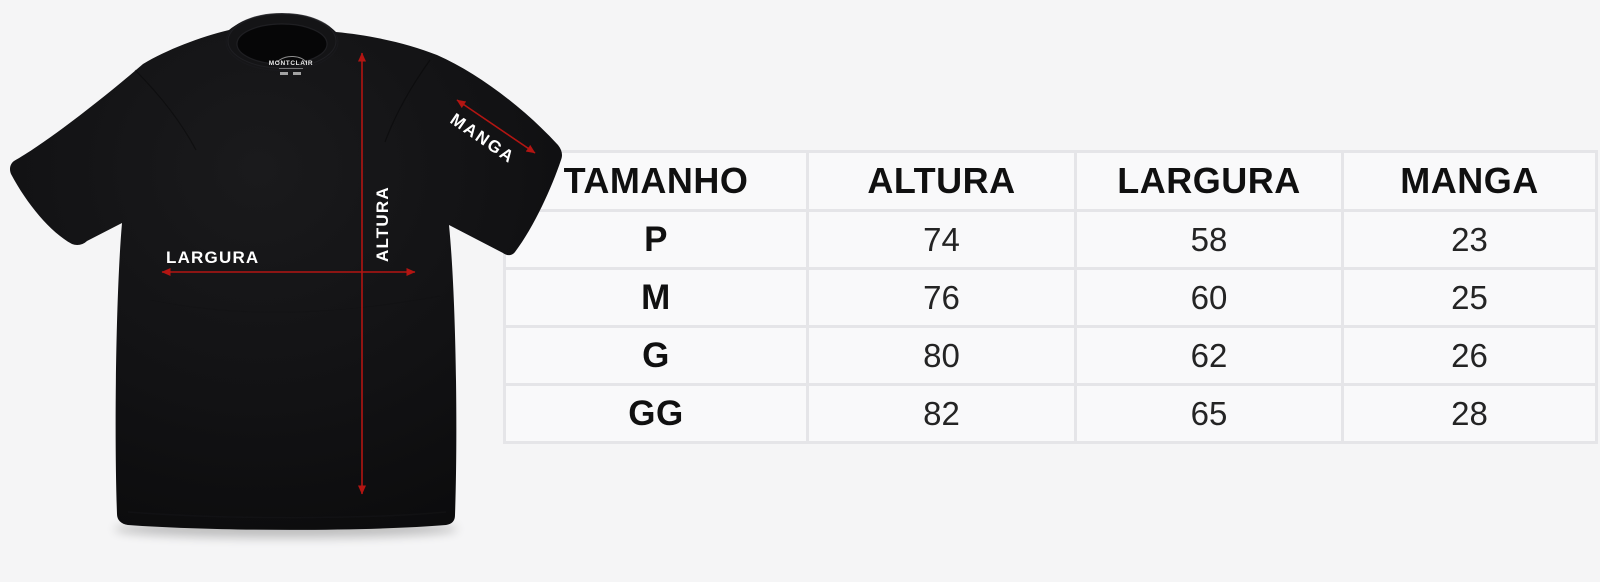  I want to click on table-row-p: P 74 58 23, so click(1050, 239).